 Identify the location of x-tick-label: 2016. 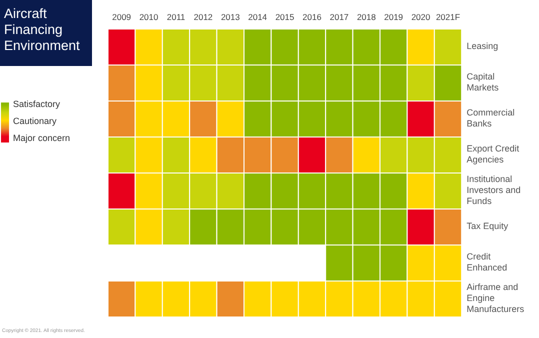
(312, 17).